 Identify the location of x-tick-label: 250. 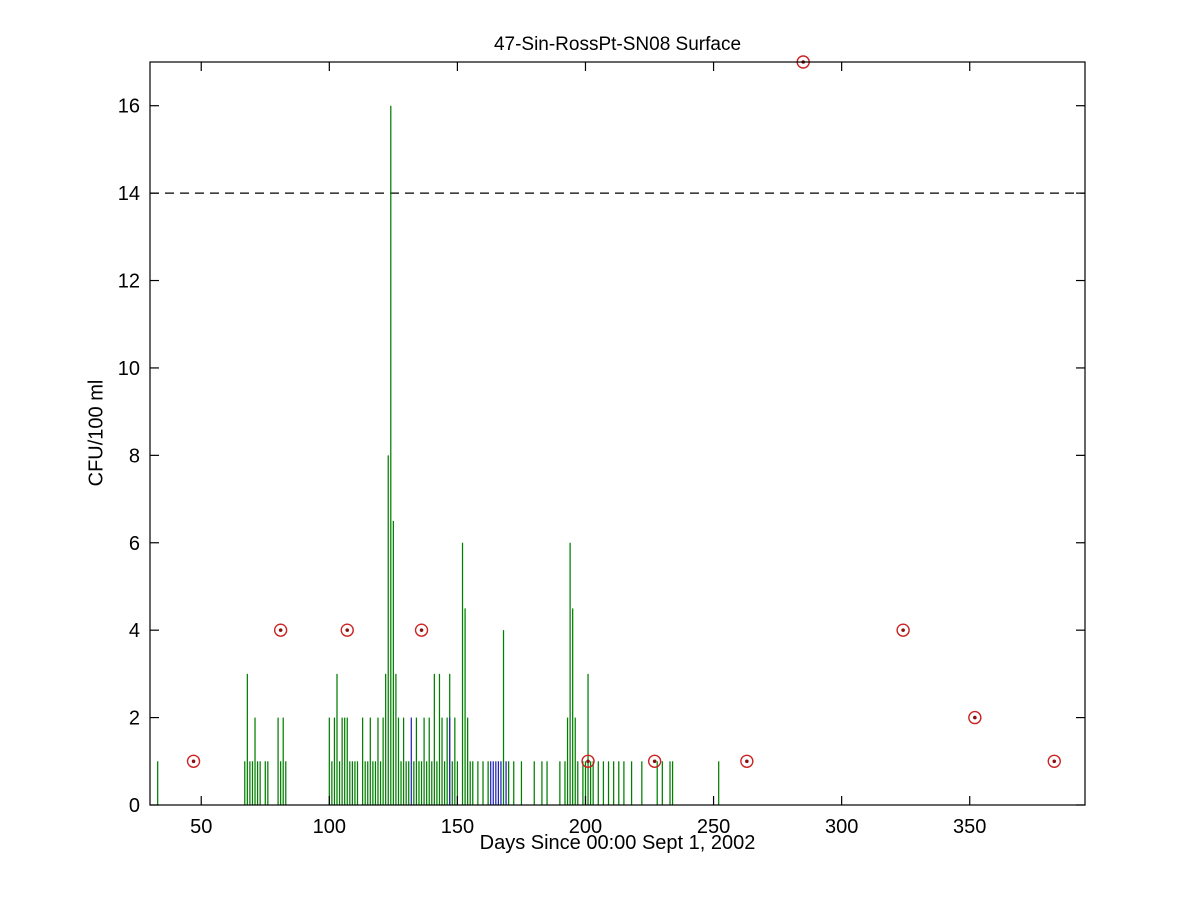
(713, 827).